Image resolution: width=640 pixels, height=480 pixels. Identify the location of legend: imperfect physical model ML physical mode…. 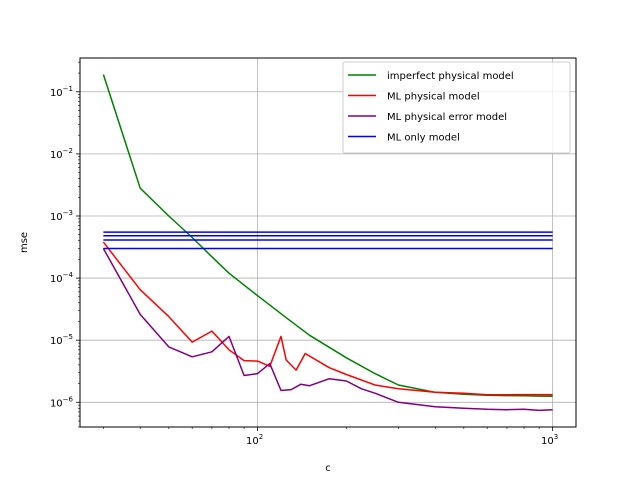
(456, 107).